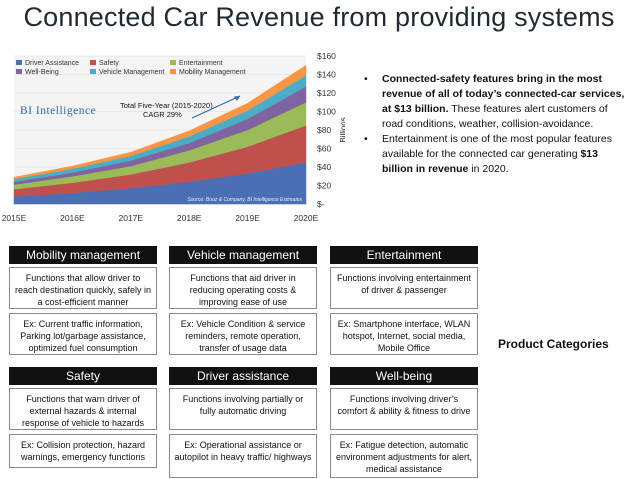 The width and height of the screenshot is (638, 479). I want to click on card-title: Driver assistance, so click(243, 376).